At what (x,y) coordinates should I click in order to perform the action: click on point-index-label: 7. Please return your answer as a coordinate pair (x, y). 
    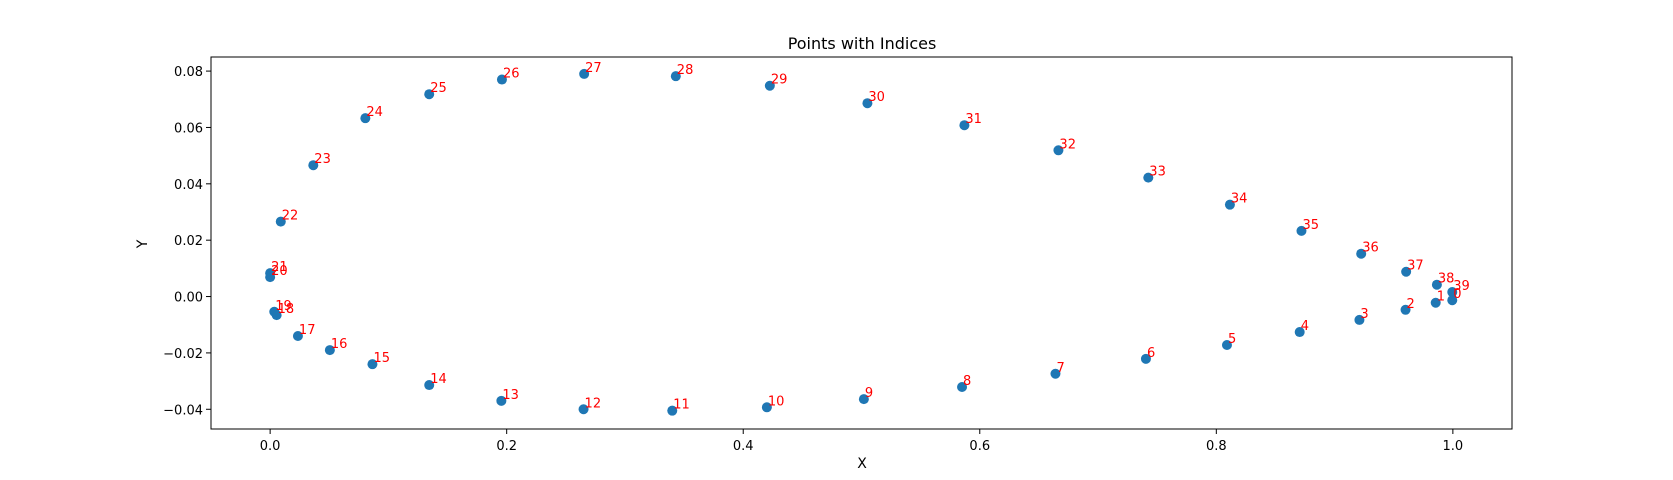
    Looking at the image, I should click on (1060, 368).